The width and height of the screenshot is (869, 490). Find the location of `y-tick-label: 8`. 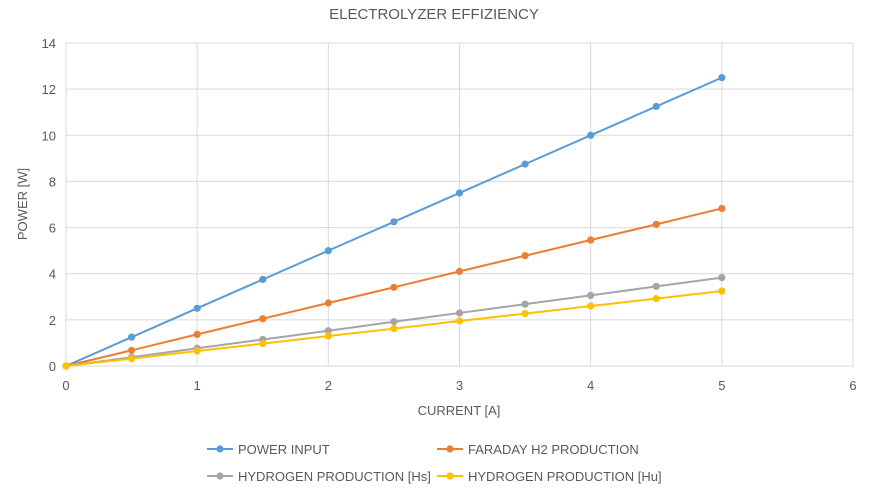

y-tick-label: 8 is located at coordinates (52, 181).